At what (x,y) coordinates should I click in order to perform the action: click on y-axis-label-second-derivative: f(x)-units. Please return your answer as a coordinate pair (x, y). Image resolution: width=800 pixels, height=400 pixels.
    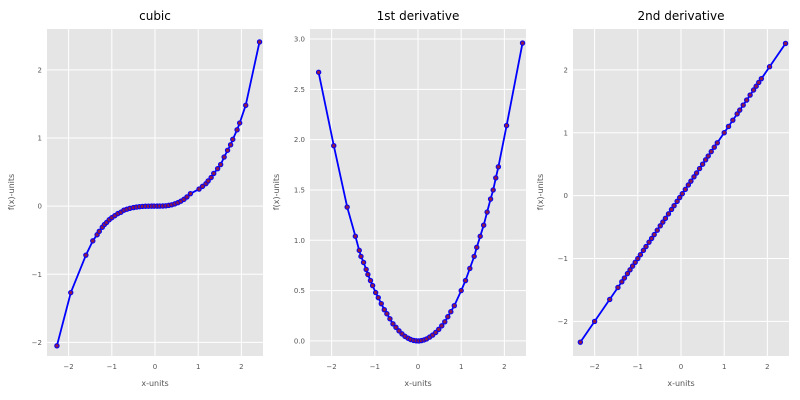
    Looking at the image, I should click on (540, 192).